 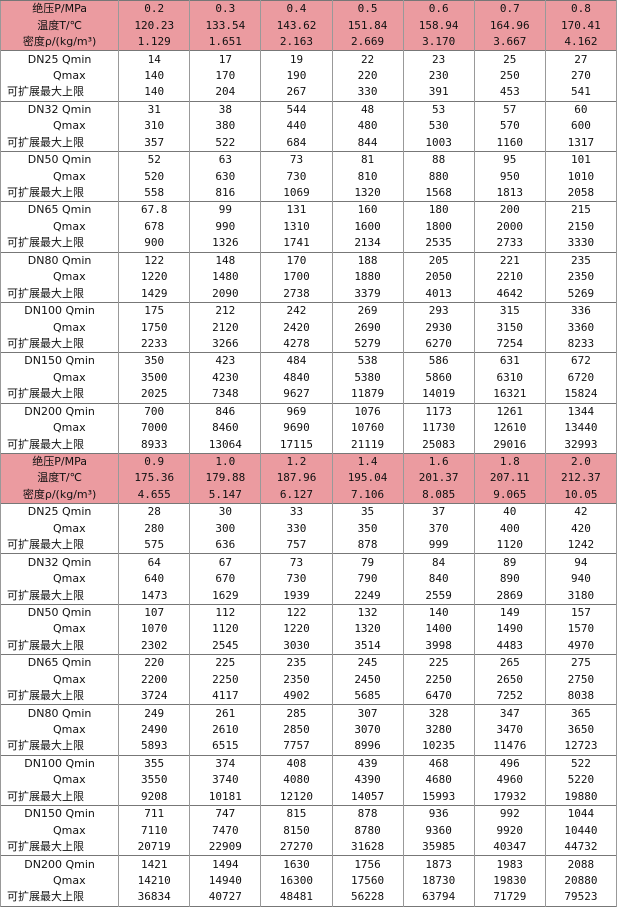 What do you see at coordinates (367, 176) in the screenshot?
I see `qmax-row-cell: 810` at bounding box center [367, 176].